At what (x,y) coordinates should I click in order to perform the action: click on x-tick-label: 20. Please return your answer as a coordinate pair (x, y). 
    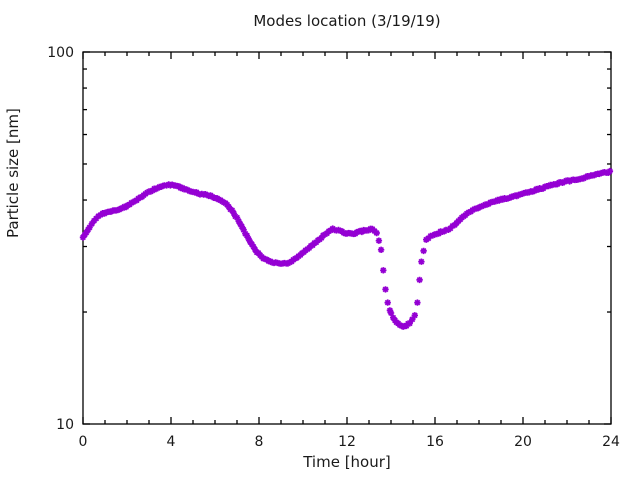
    Looking at the image, I should click on (523, 442).